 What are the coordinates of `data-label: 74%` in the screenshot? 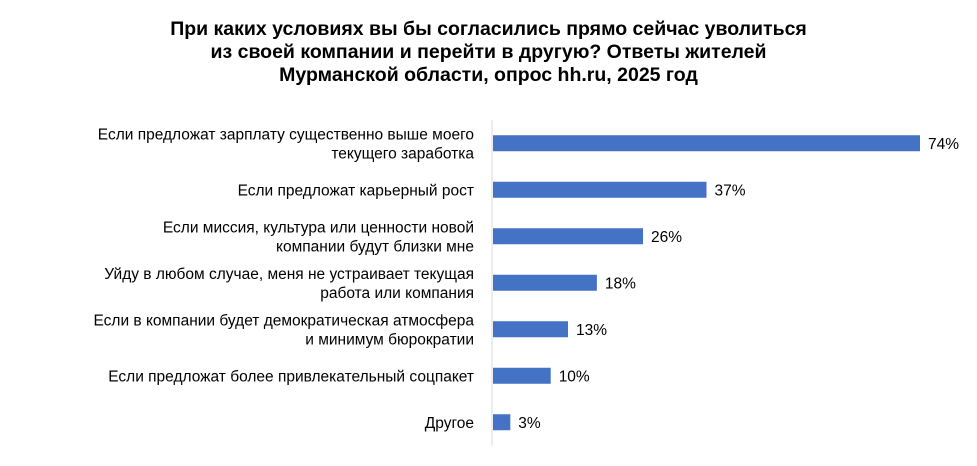 It's located at (943, 144).